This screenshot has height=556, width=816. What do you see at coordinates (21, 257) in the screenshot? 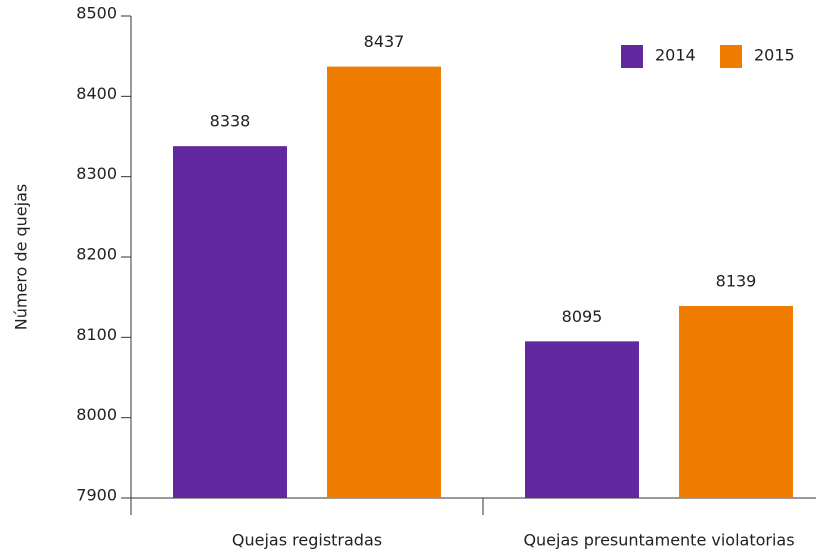
I see `y-axis-label: Número de quejas` at bounding box center [21, 257].